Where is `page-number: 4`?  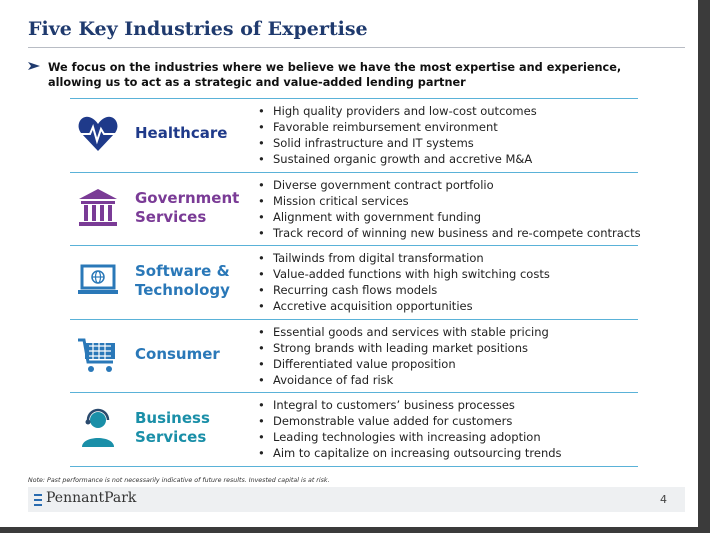 page-number: 4 is located at coordinates (663, 499).